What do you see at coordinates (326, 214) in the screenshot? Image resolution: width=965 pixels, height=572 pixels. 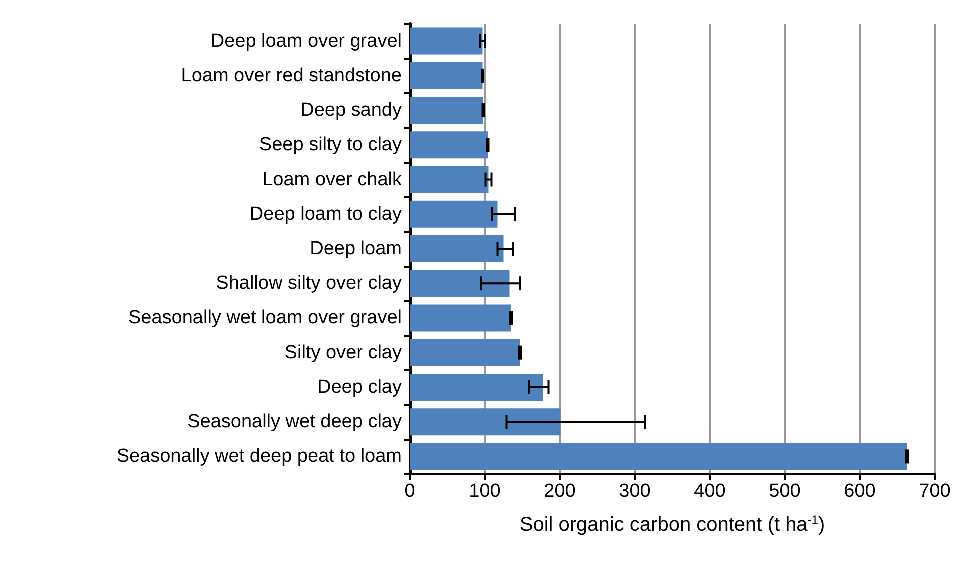 I see `y-tick-label: Deep loam to clay` at bounding box center [326, 214].